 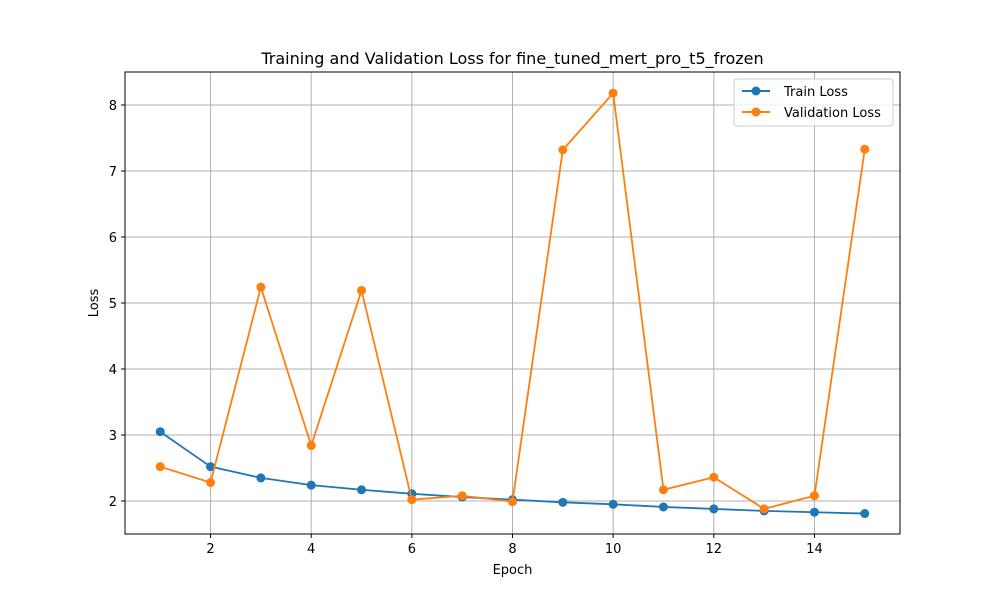 I want to click on x-tick-label: 8, so click(x=512, y=549).